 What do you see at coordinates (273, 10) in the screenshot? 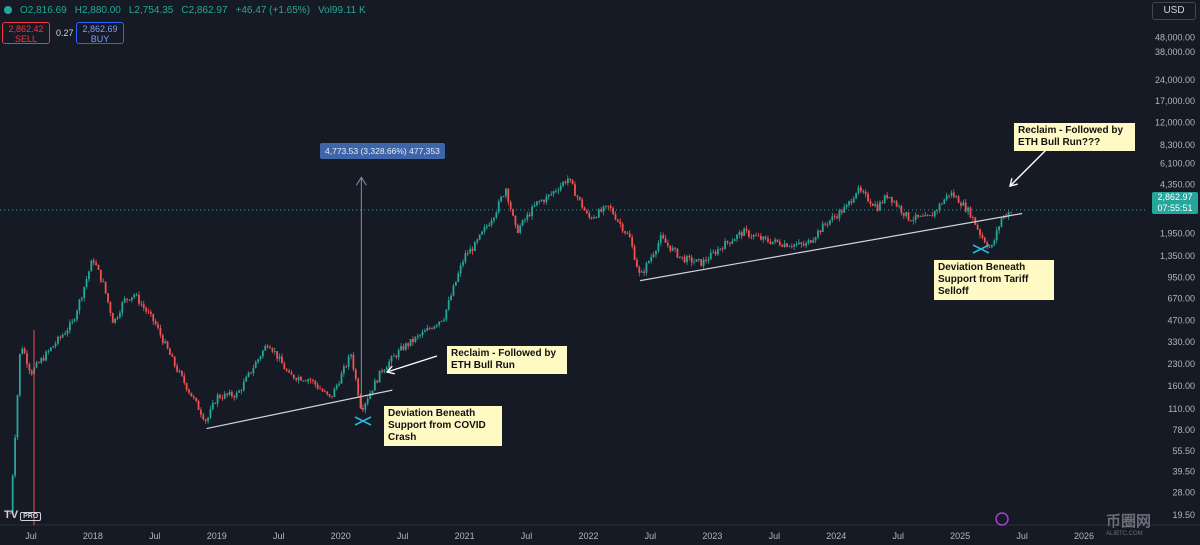
I see `change-value: +46.47 (+1.65%)` at bounding box center [273, 10].